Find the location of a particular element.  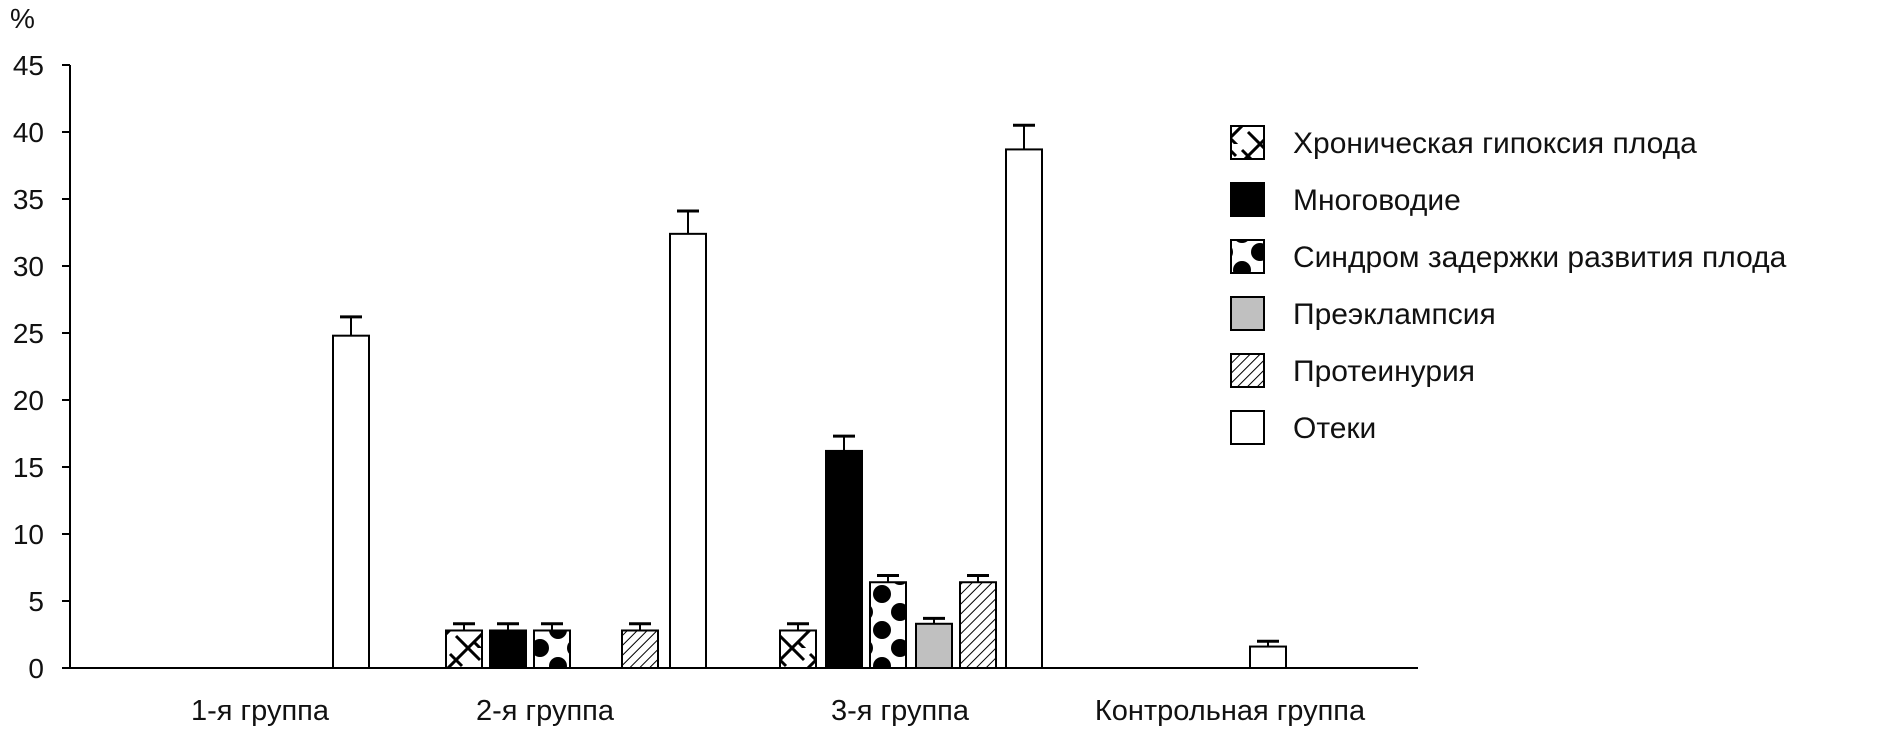

legend-label: Преэклампсия is located at coordinates (1394, 314).